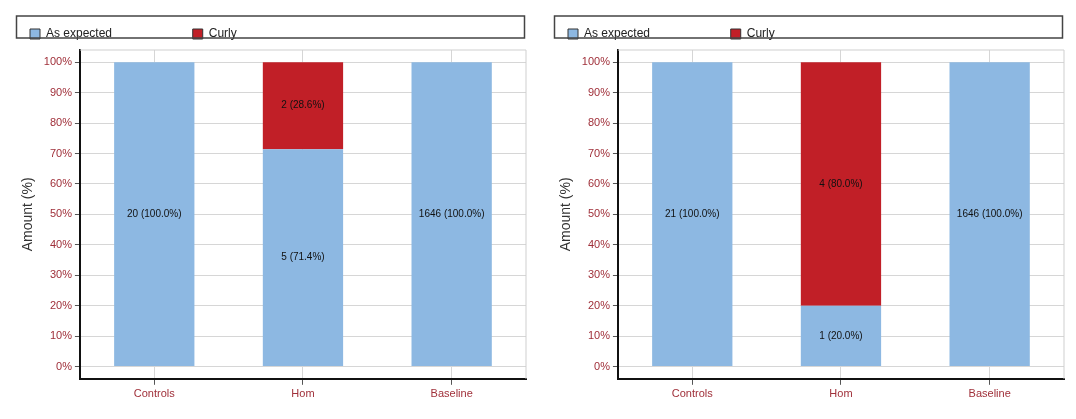  What do you see at coordinates (303, 105) in the screenshot?
I see `data-label: 2 (28.6%)` at bounding box center [303, 105].